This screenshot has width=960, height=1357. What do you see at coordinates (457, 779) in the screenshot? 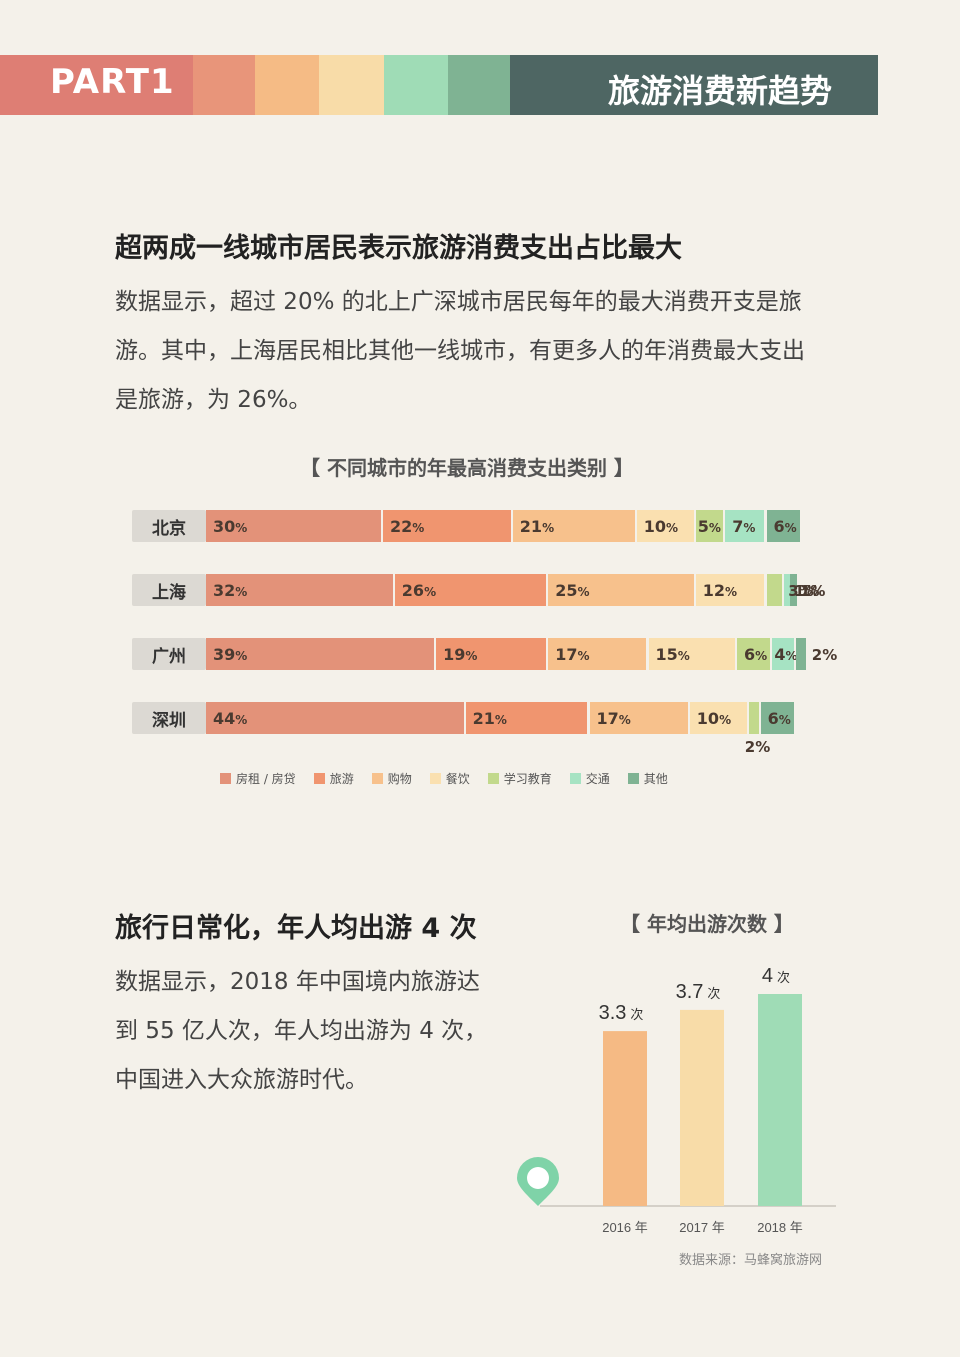
I see `legend-label: 餐饮` at bounding box center [457, 779].